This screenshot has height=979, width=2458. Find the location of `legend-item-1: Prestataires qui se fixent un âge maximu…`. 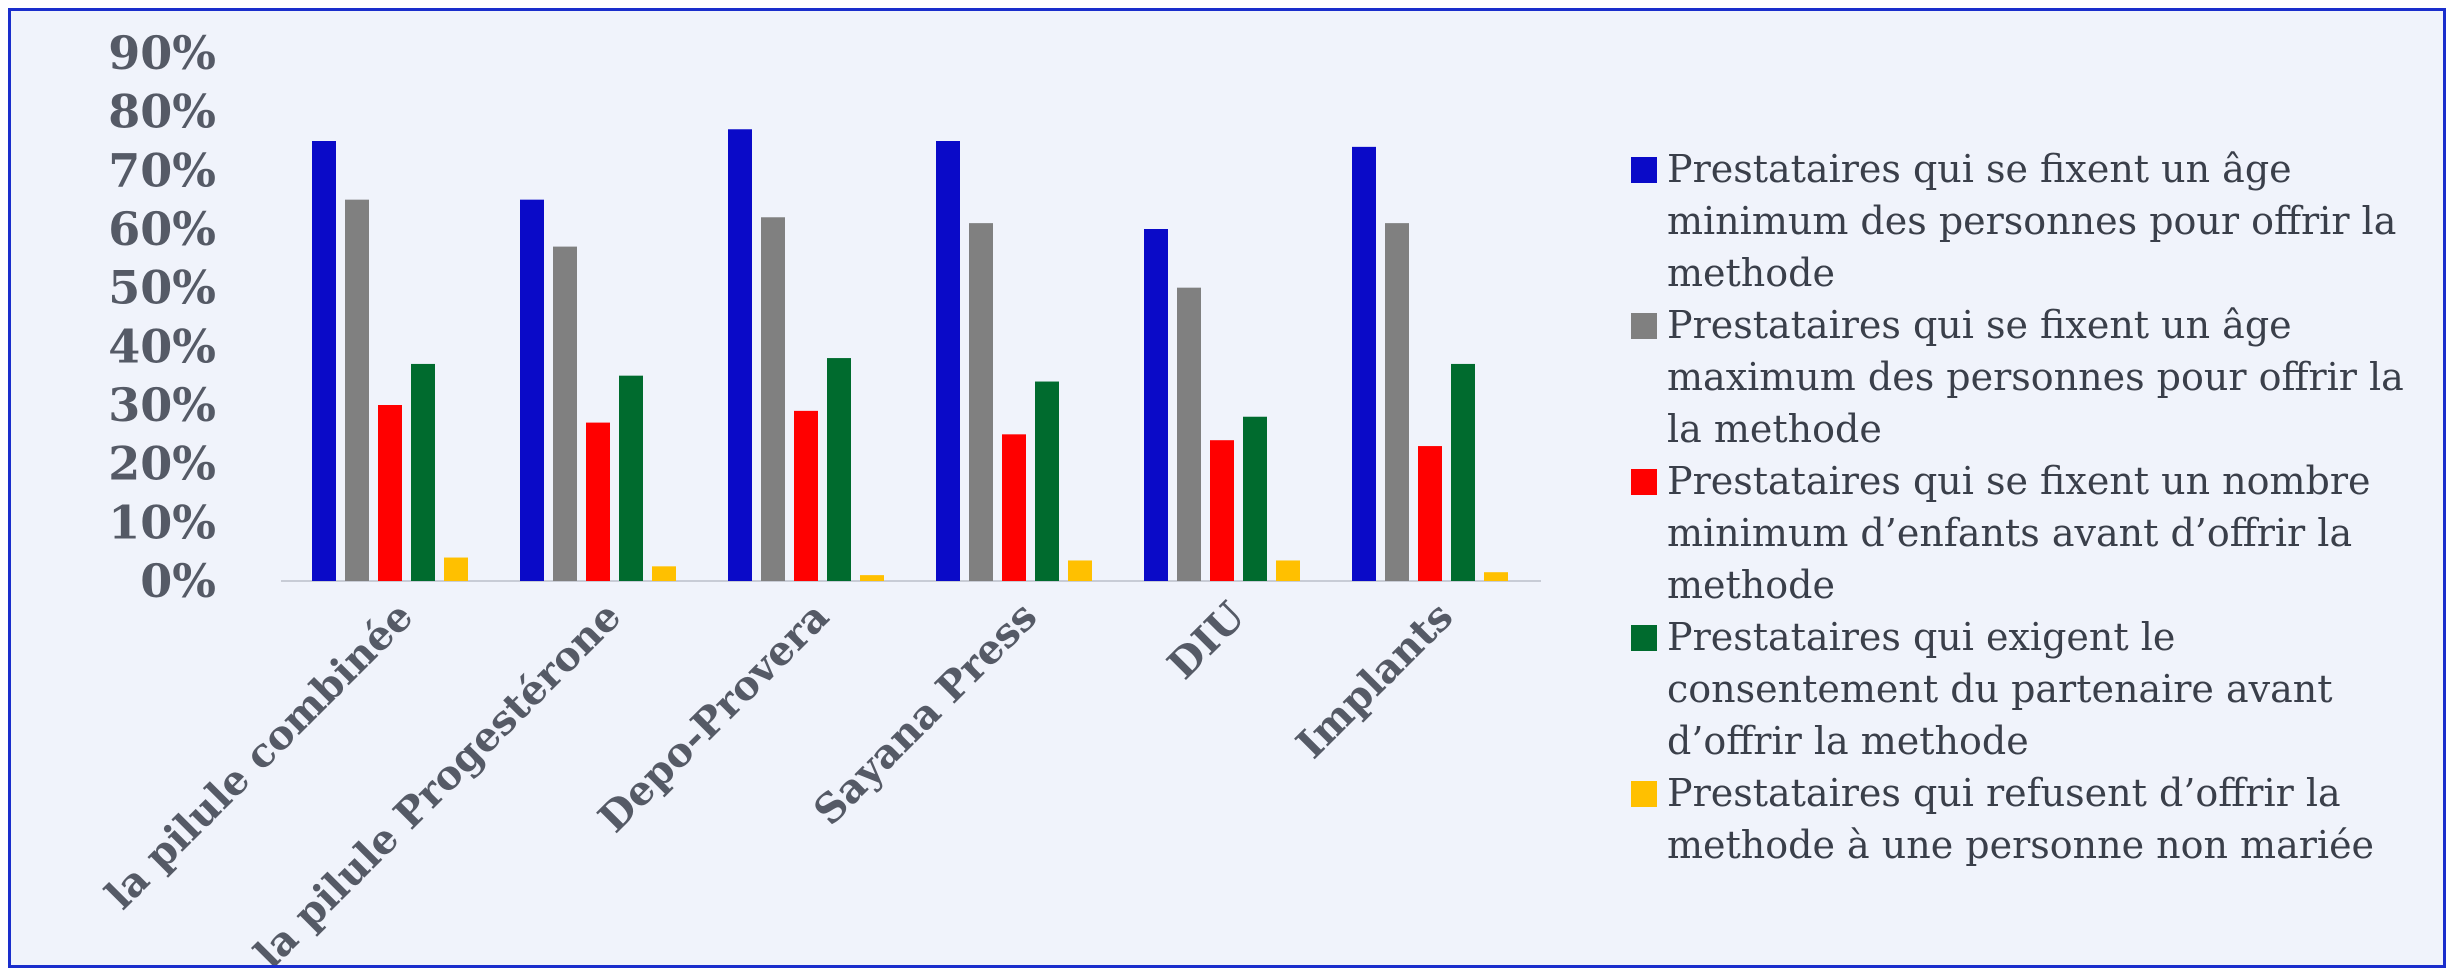

legend-item-1: Prestataires qui se fixent un âge maximu… is located at coordinates (2031, 377).